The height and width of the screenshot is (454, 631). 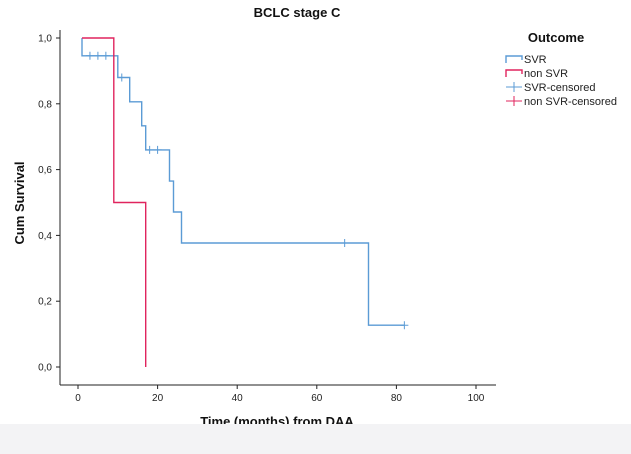 What do you see at coordinates (45, 368) in the screenshot?
I see `y-tick-label: 0,0` at bounding box center [45, 368].